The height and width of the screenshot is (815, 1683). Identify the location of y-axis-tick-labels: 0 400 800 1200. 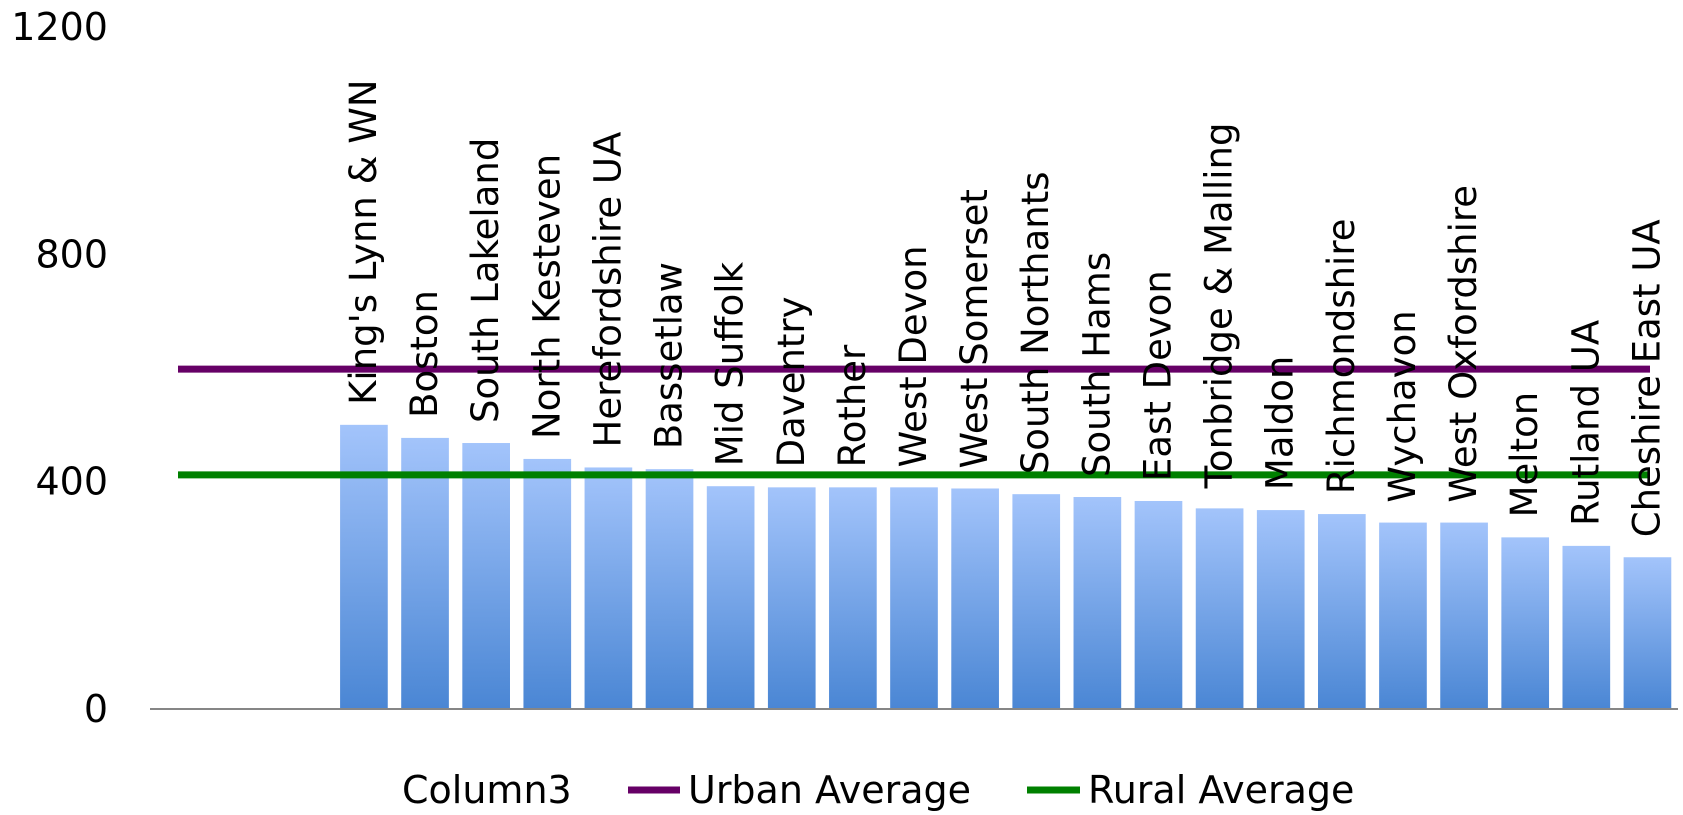
(59, 368).